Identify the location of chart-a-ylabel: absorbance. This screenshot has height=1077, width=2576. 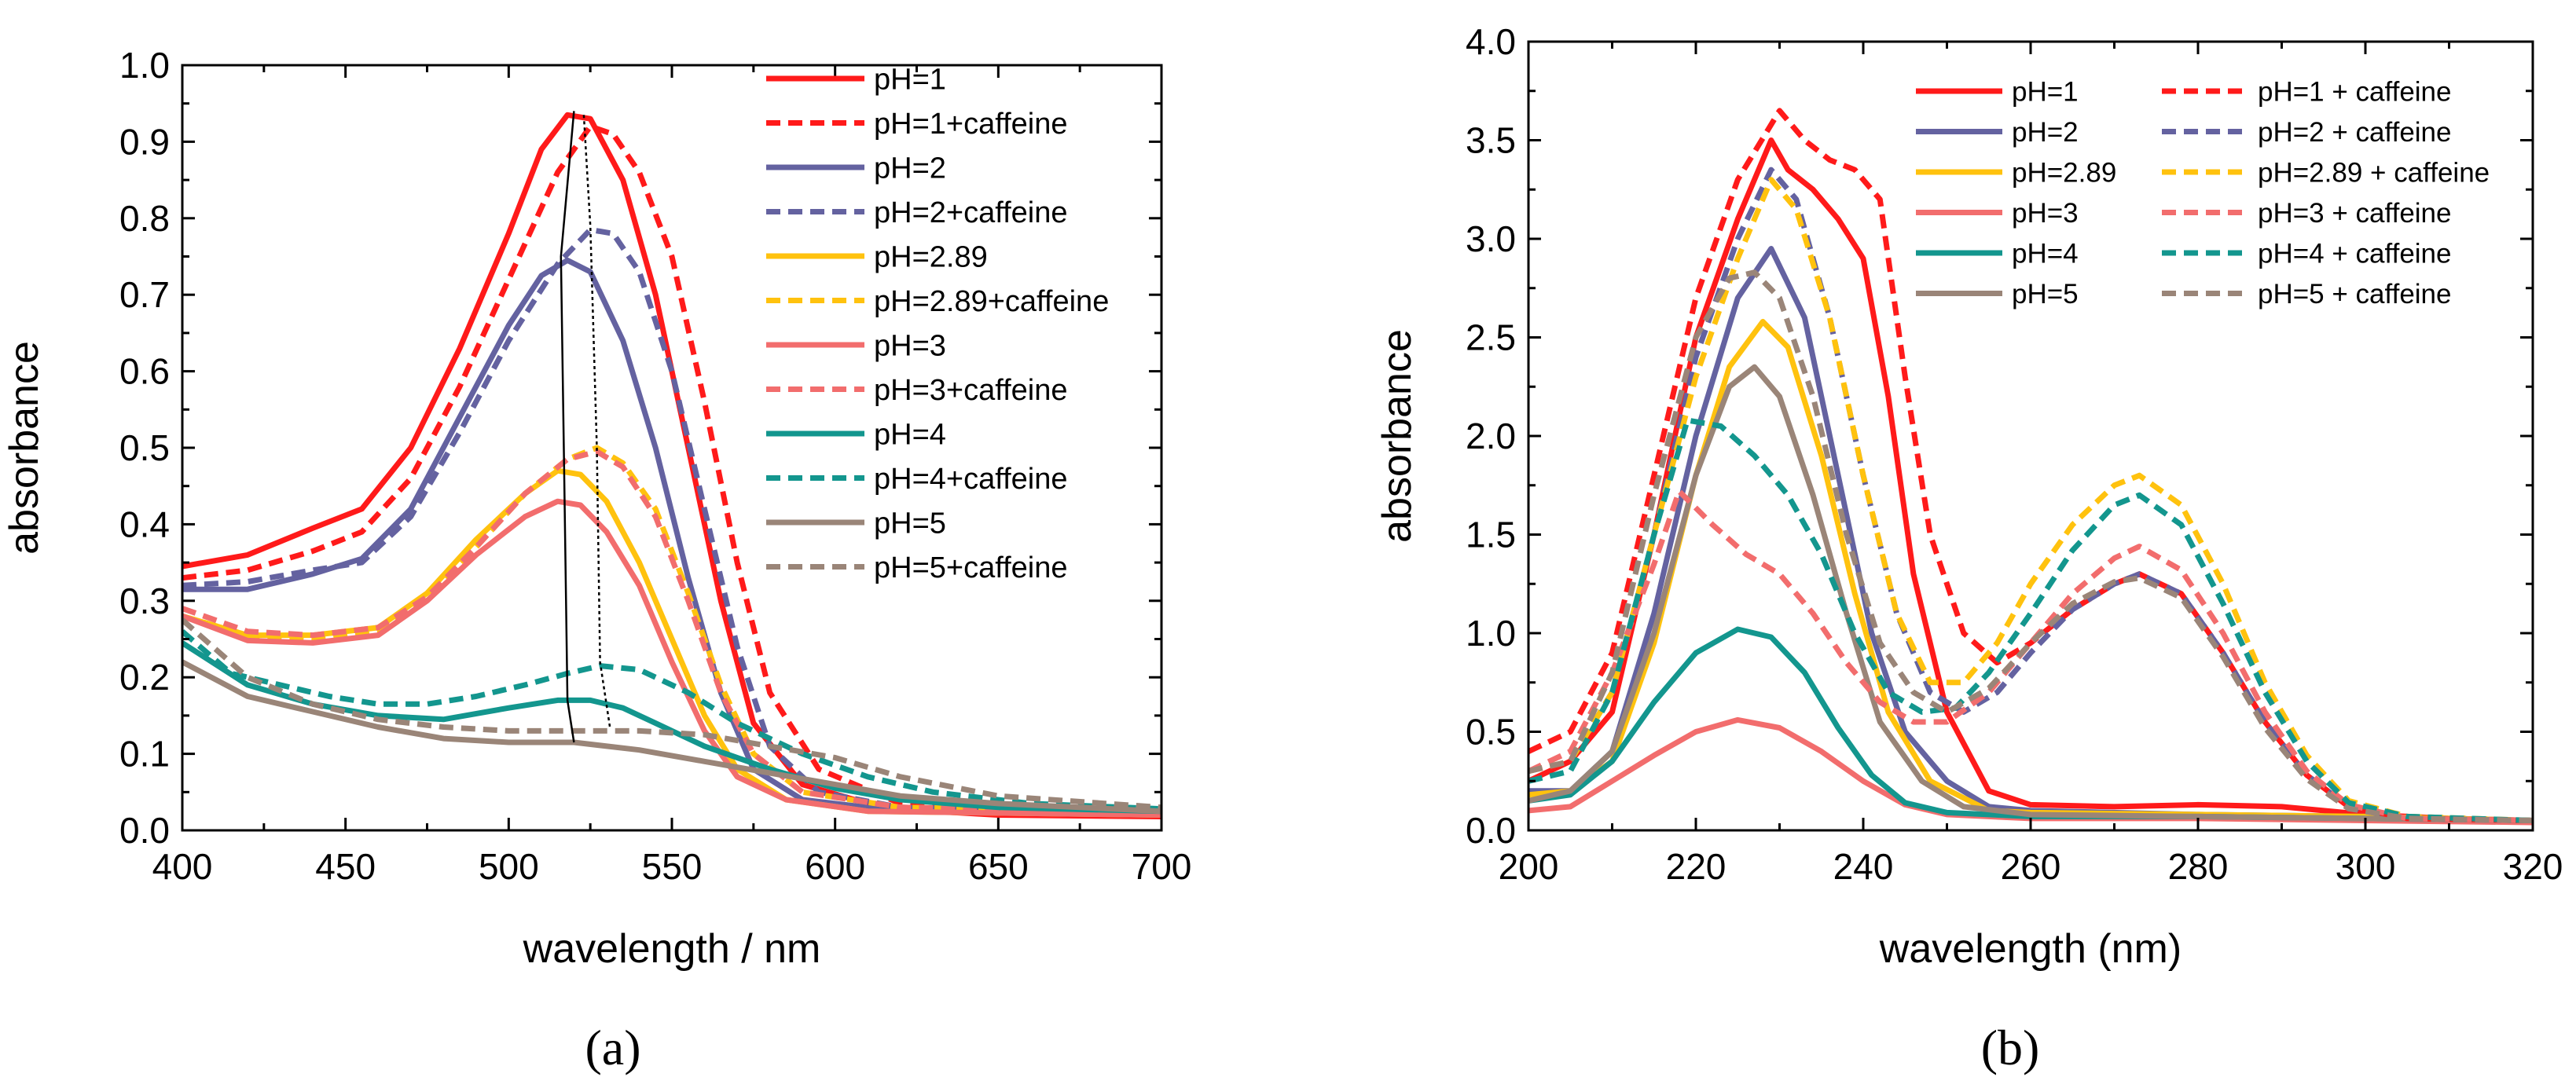
(24, 448).